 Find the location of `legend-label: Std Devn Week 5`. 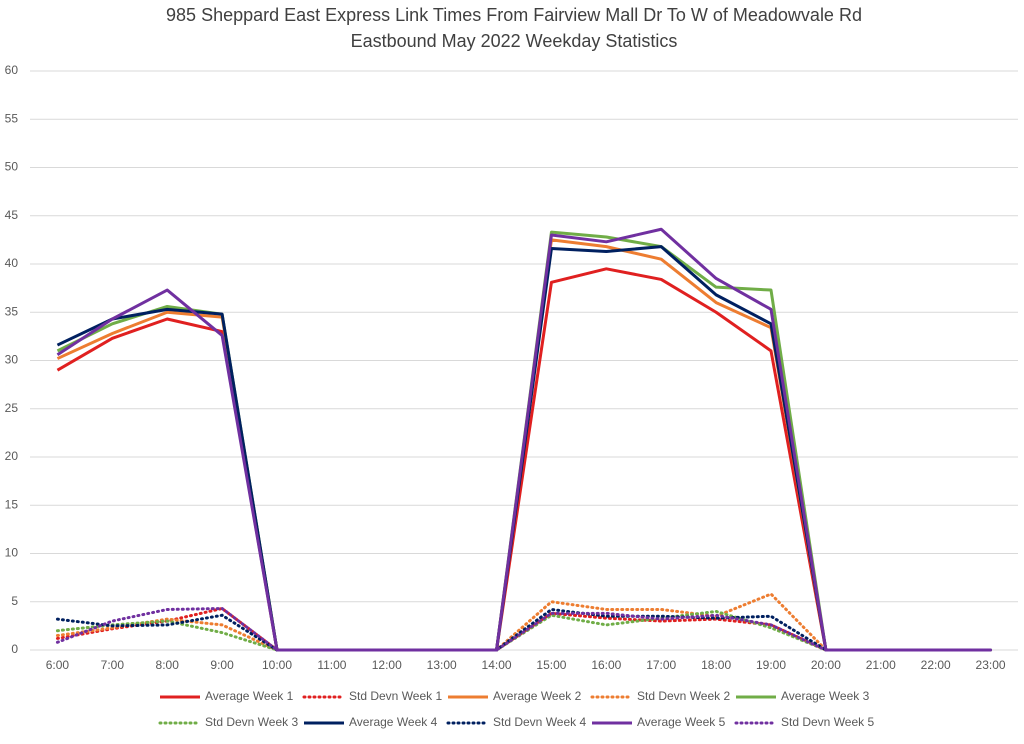

legend-label: Std Devn Week 5 is located at coordinates (827, 722).